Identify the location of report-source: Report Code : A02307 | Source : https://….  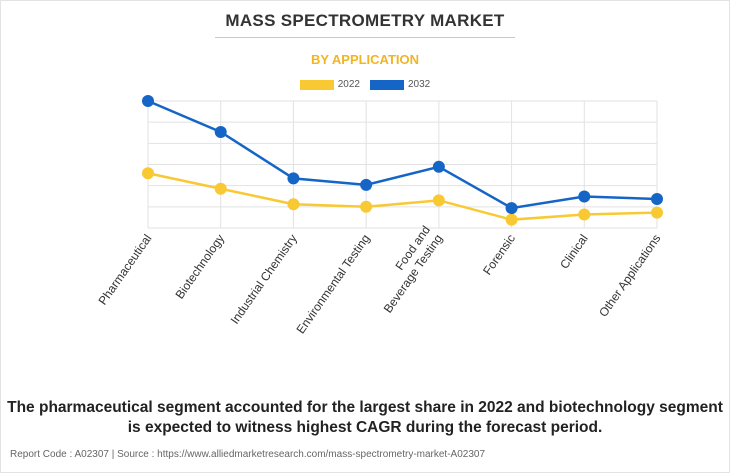
(248, 454).